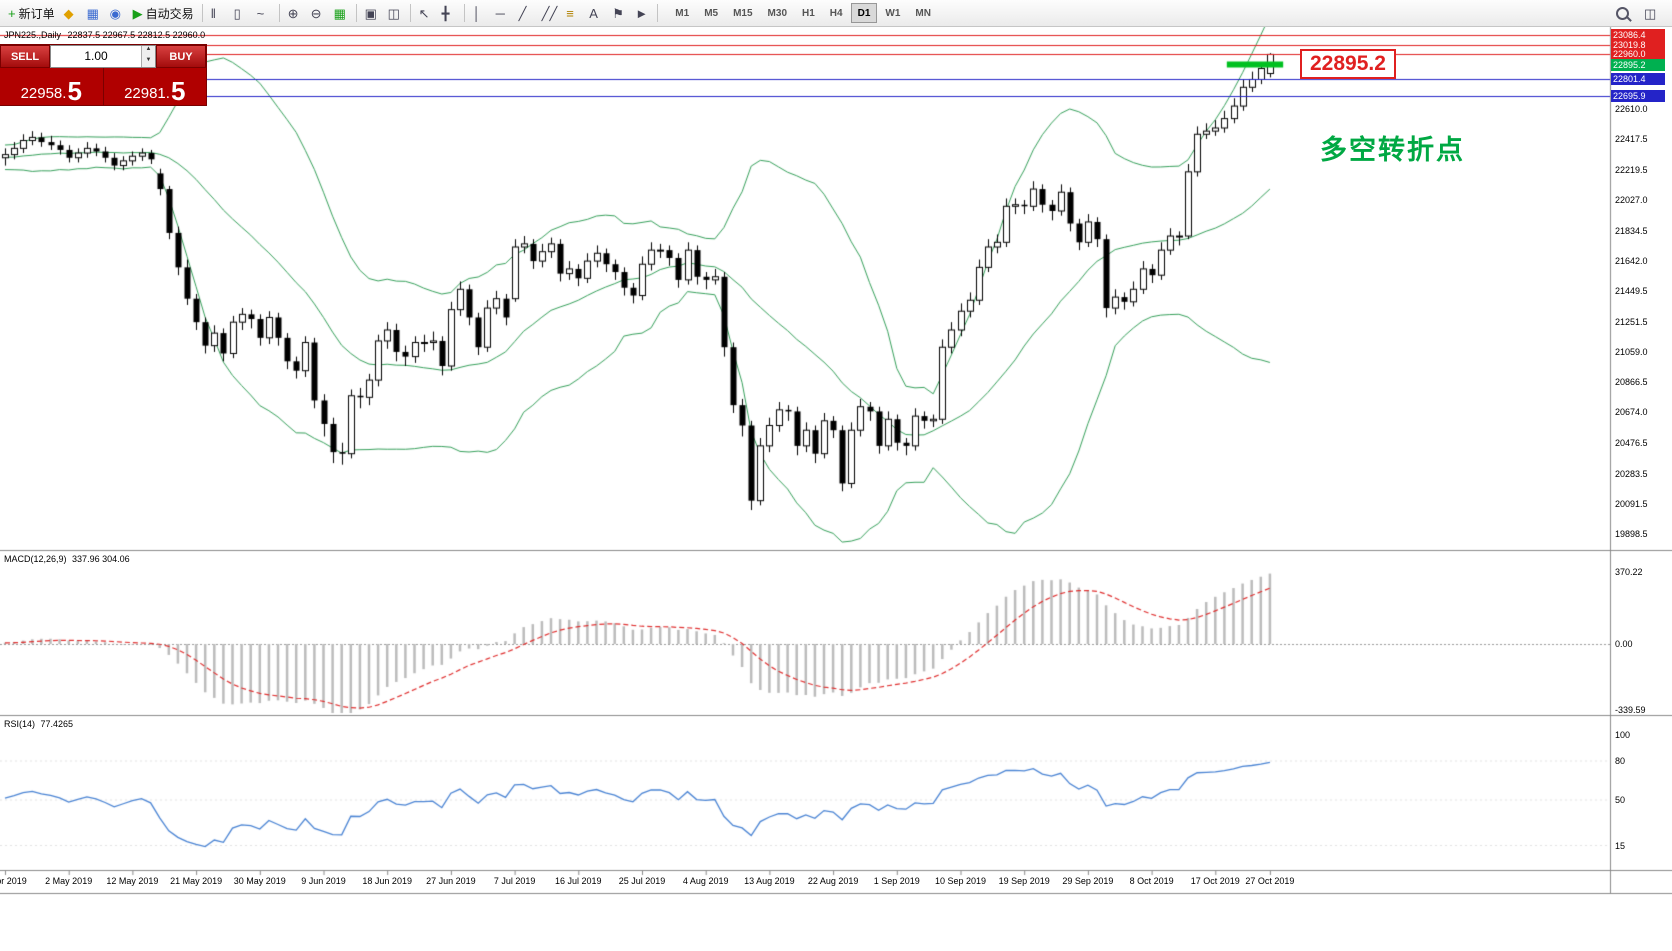 Image resolution: width=1672 pixels, height=951 pixels. I want to click on bar-chart-button: ‖, so click(218, 13).